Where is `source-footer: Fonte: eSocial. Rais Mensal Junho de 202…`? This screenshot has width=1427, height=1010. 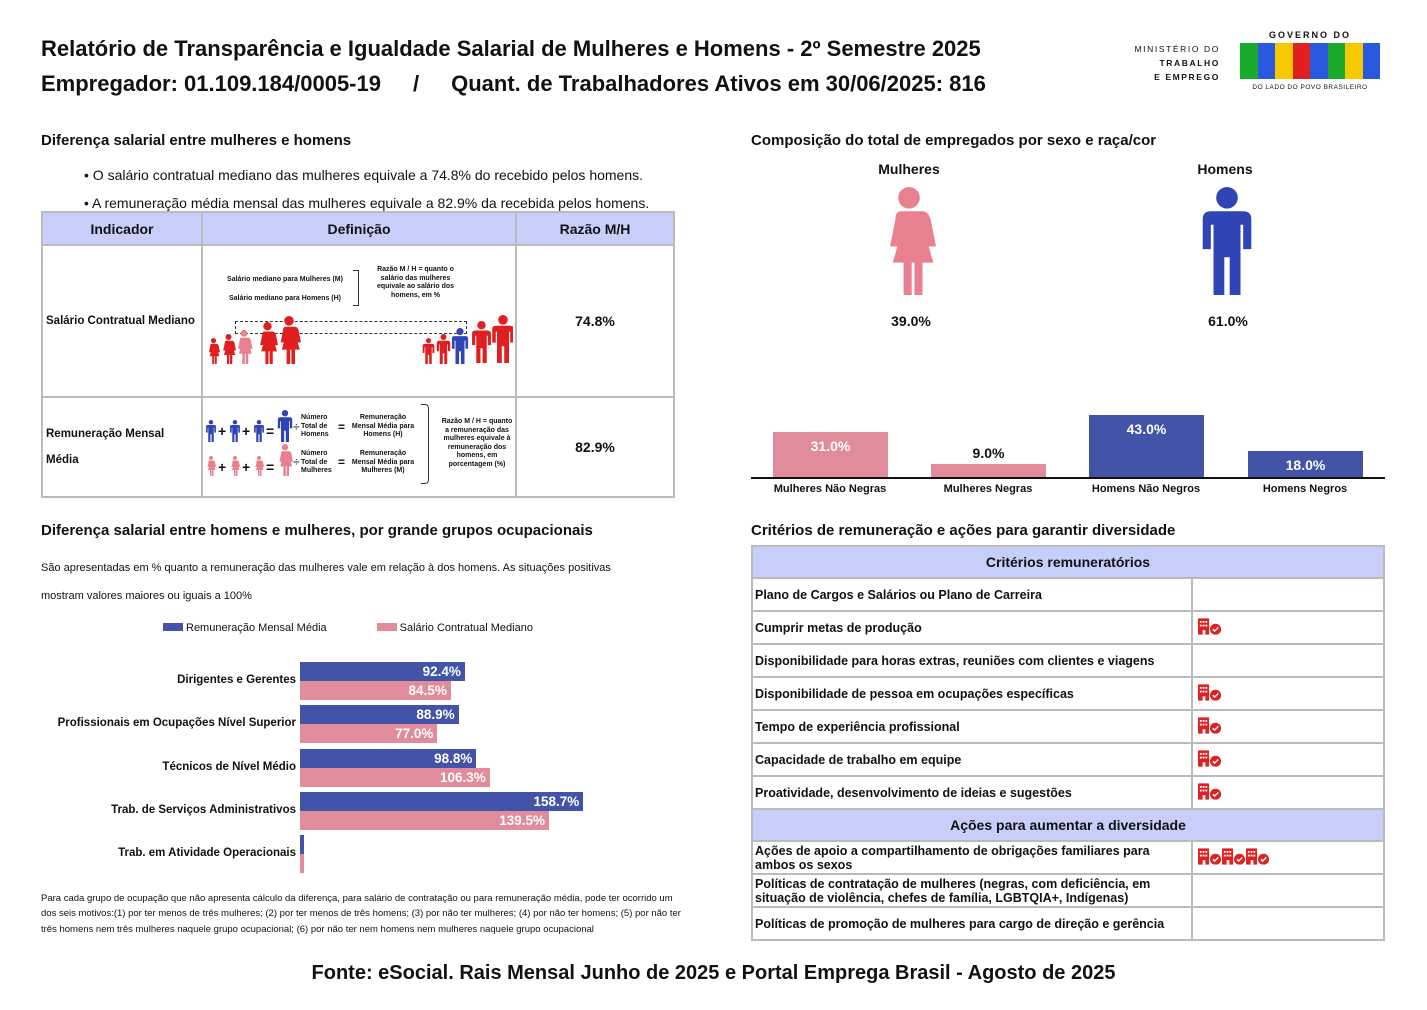
source-footer: Fonte: eSocial. Rais Mensal Junho de 202… is located at coordinates (713, 973).